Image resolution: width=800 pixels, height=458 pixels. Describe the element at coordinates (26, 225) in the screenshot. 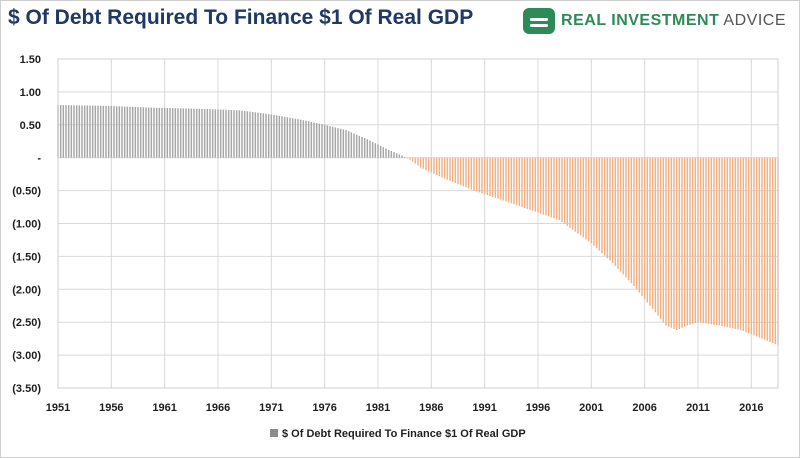

I see `y-tick-label: (1.00)` at that location.